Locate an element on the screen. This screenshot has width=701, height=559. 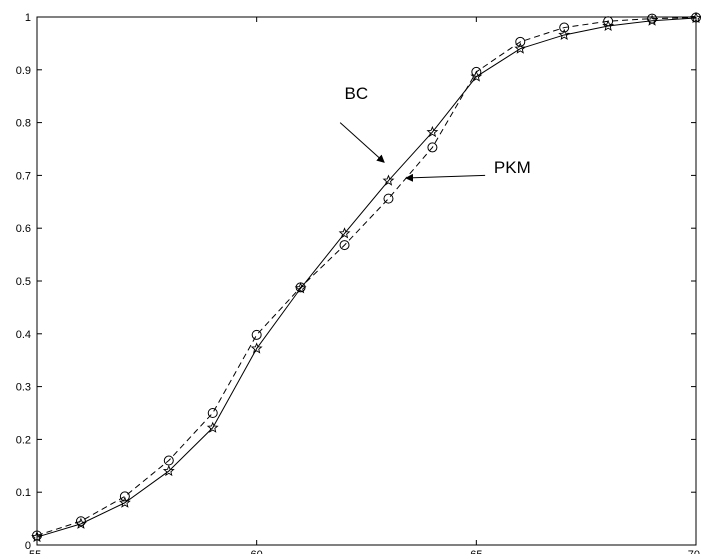
annotation-label-bc: BC is located at coordinates (357, 93).